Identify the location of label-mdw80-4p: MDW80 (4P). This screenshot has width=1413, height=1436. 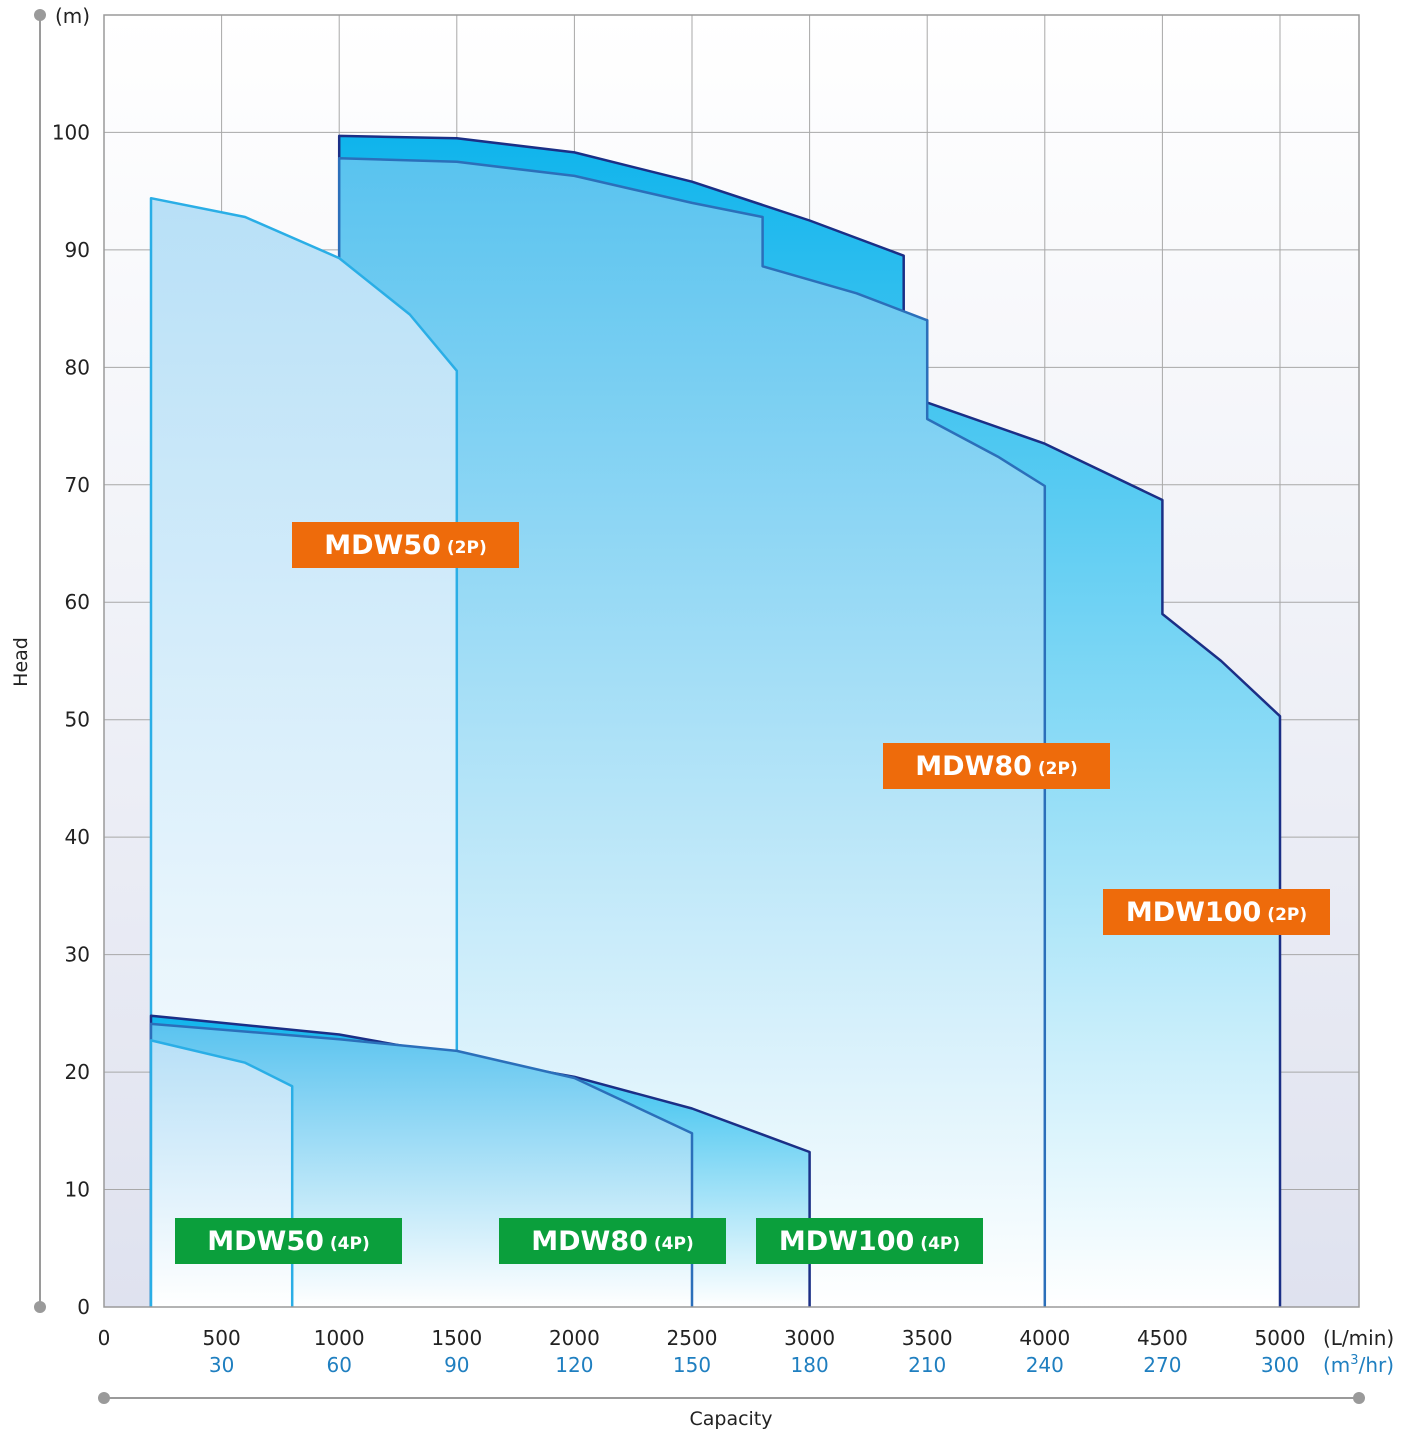
(612, 1241).